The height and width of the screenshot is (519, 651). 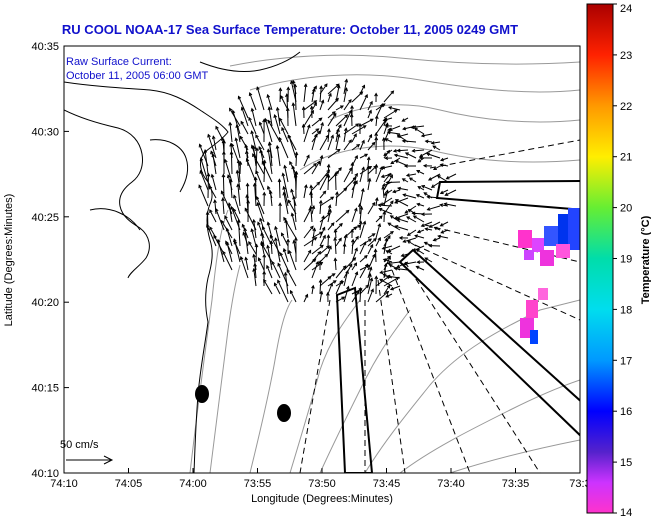 I want to click on x-tick-label: 73:40, so click(x=451, y=484).